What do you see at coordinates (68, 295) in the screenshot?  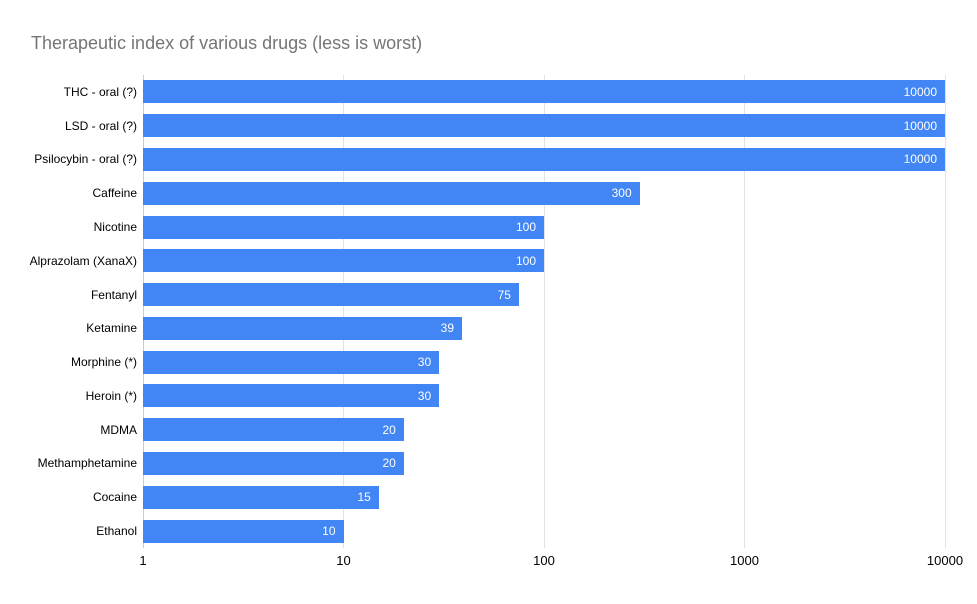 I see `category-label-row: Fentanyl` at bounding box center [68, 295].